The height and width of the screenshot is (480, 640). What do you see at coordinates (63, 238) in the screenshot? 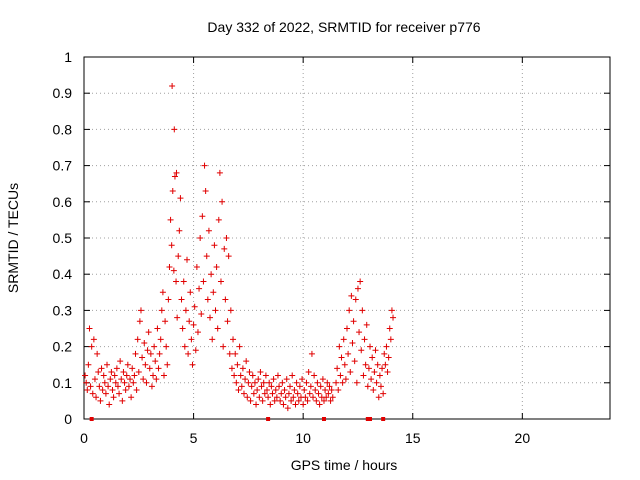
I see `y-tick-label: 0.5` at bounding box center [63, 238].